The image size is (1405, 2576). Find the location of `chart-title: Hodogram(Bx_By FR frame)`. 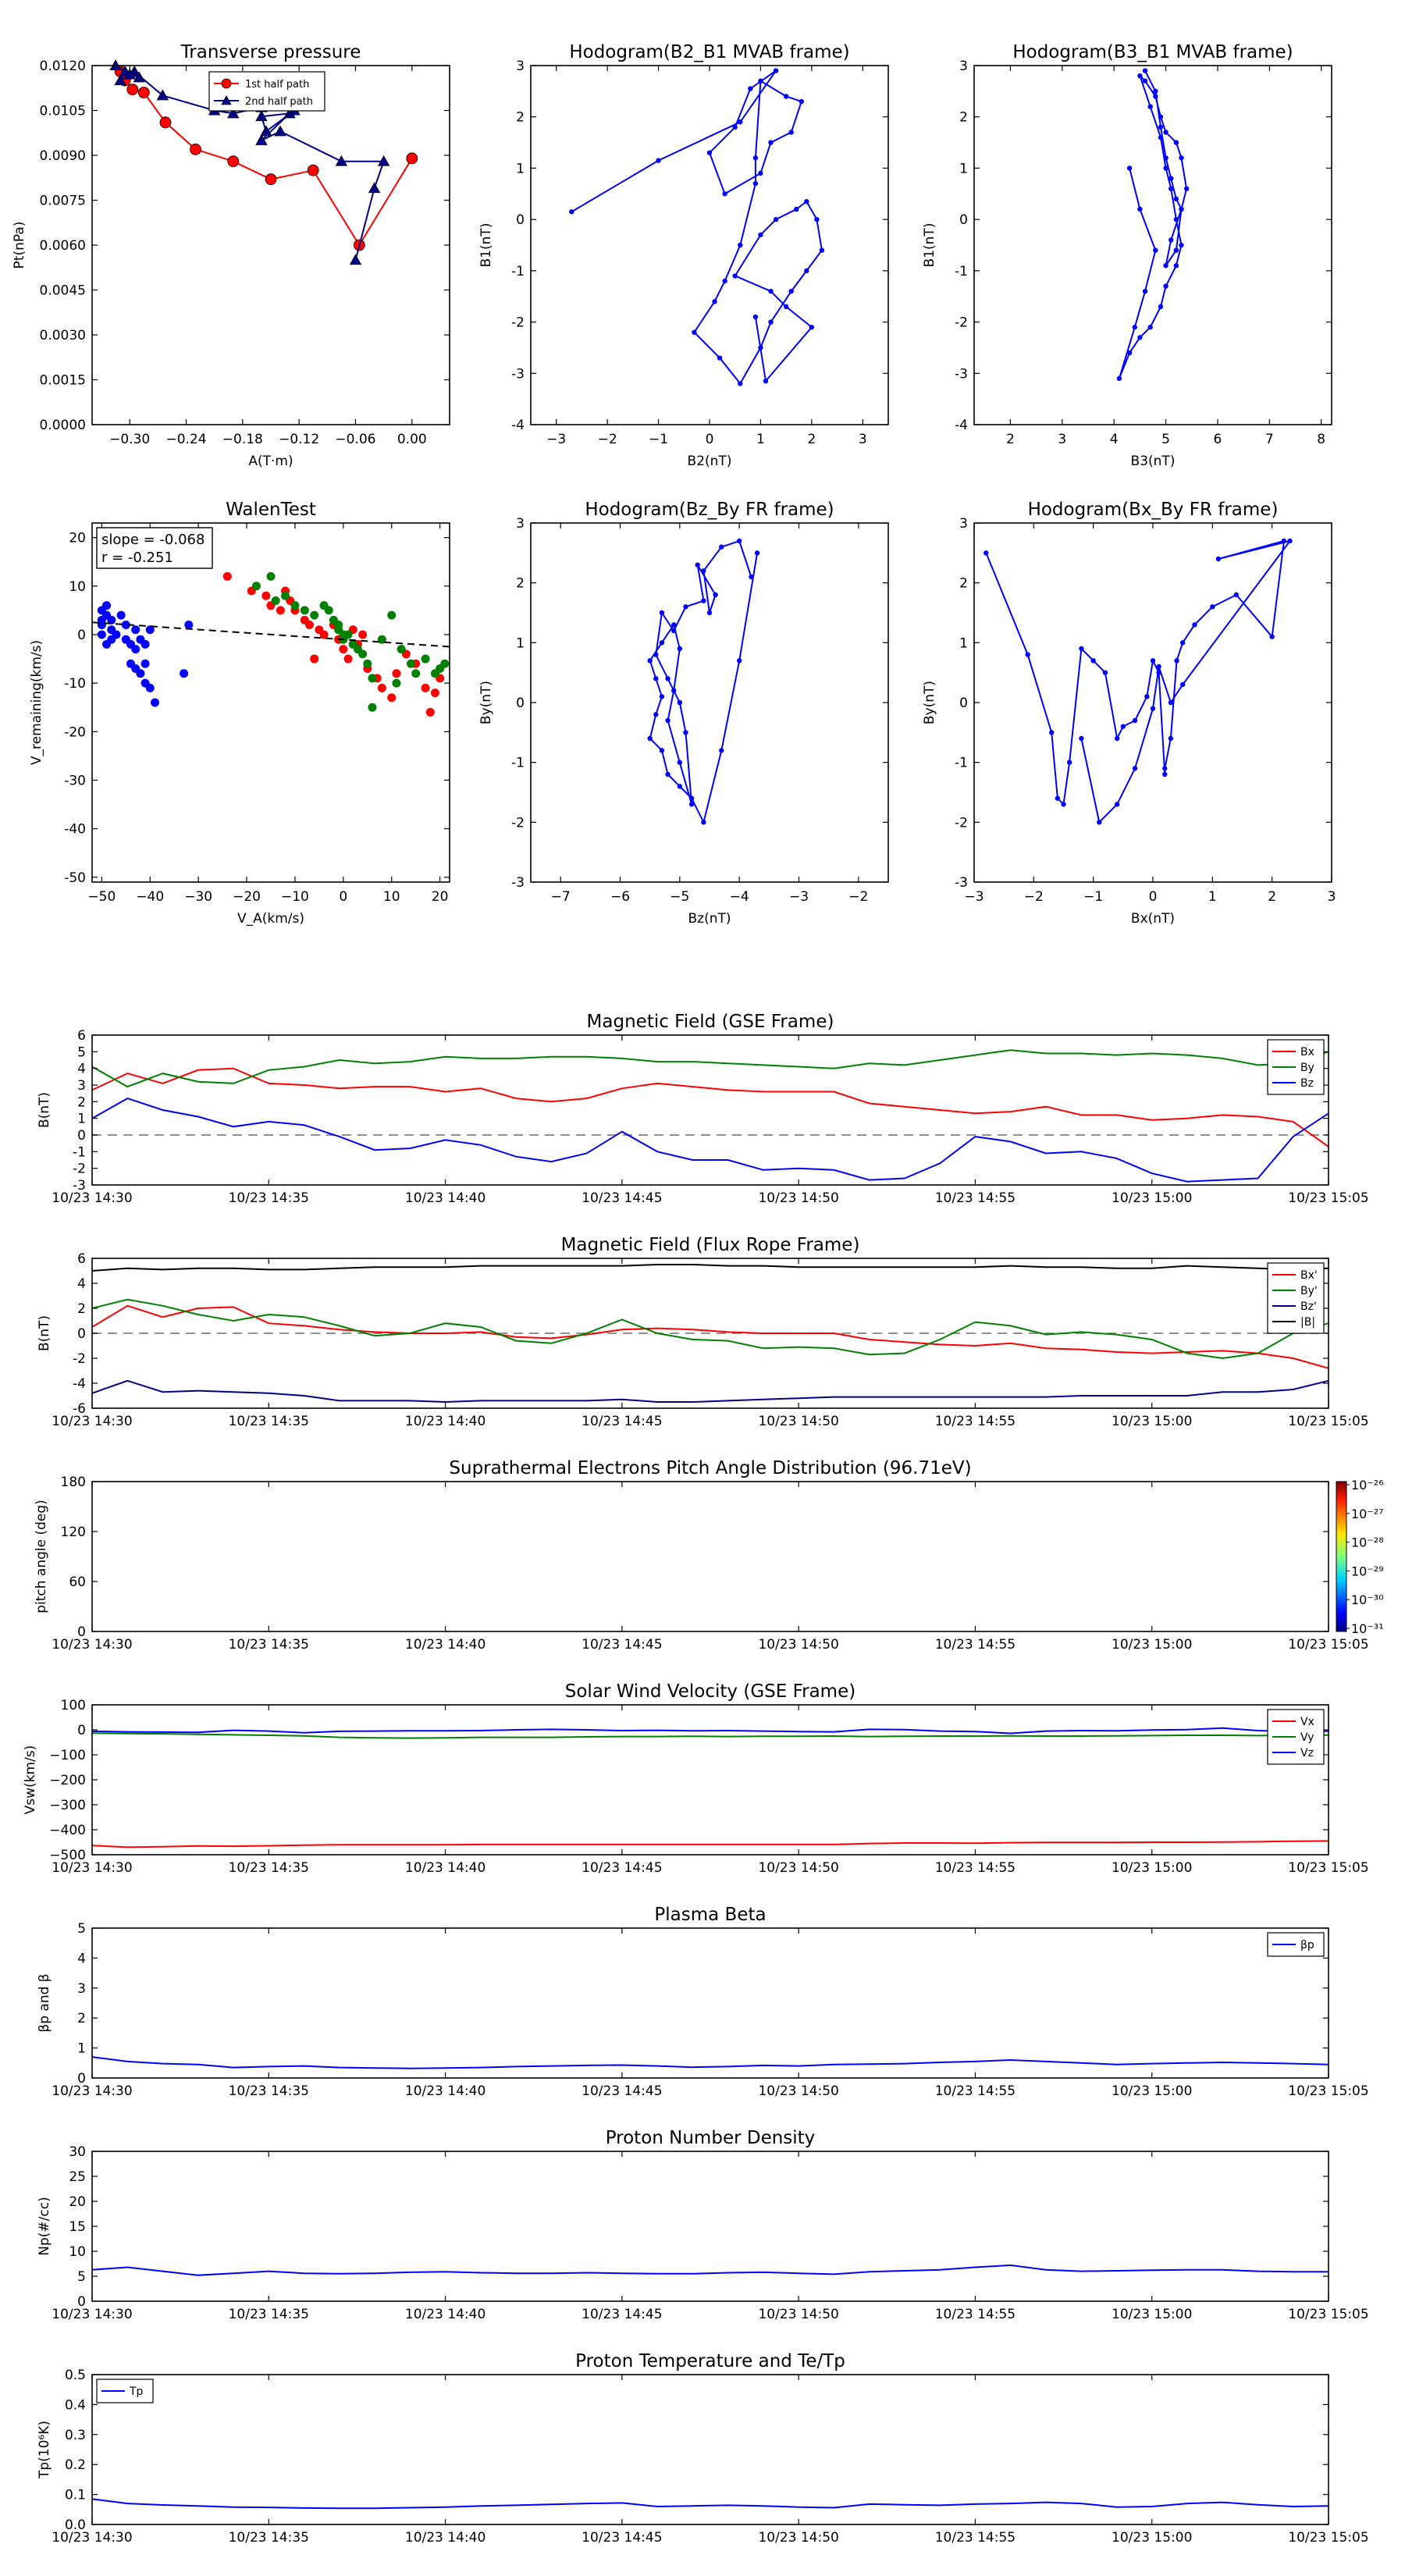

chart-title: Hodogram(Bx_By FR frame) is located at coordinates (1153, 510).